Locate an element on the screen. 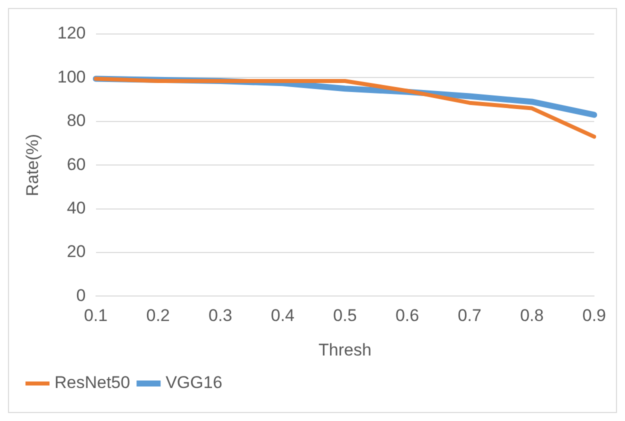 This screenshot has width=625, height=421. y-tick-label: 0 is located at coordinates (81, 295).